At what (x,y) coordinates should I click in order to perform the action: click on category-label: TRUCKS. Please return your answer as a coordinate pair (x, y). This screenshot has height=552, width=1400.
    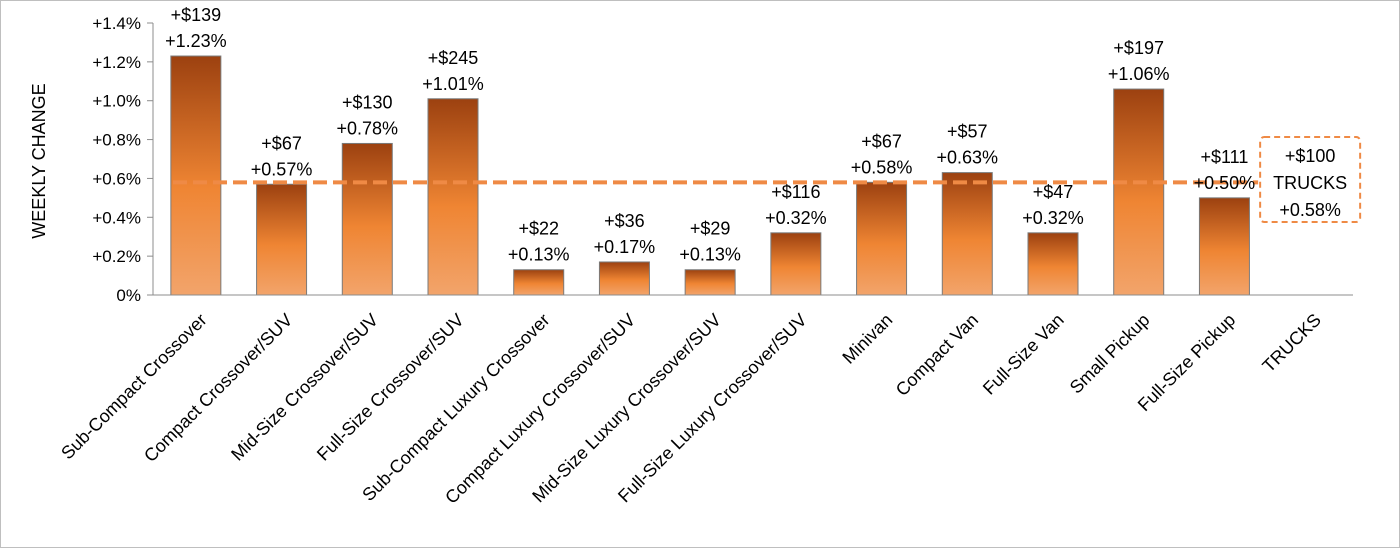
    Looking at the image, I should click on (1291, 343).